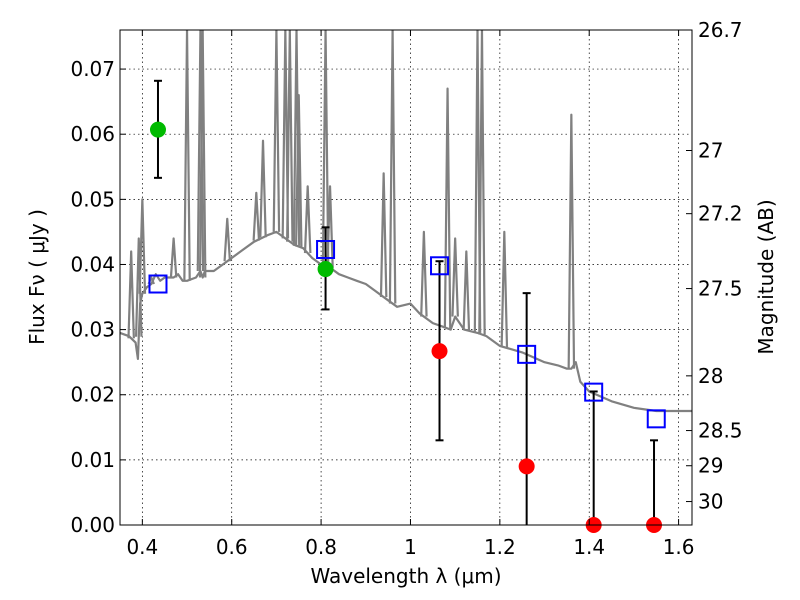 This screenshot has width=800, height=600. What do you see at coordinates (410, 547) in the screenshot?
I see `x-tick-label: 1` at bounding box center [410, 547].